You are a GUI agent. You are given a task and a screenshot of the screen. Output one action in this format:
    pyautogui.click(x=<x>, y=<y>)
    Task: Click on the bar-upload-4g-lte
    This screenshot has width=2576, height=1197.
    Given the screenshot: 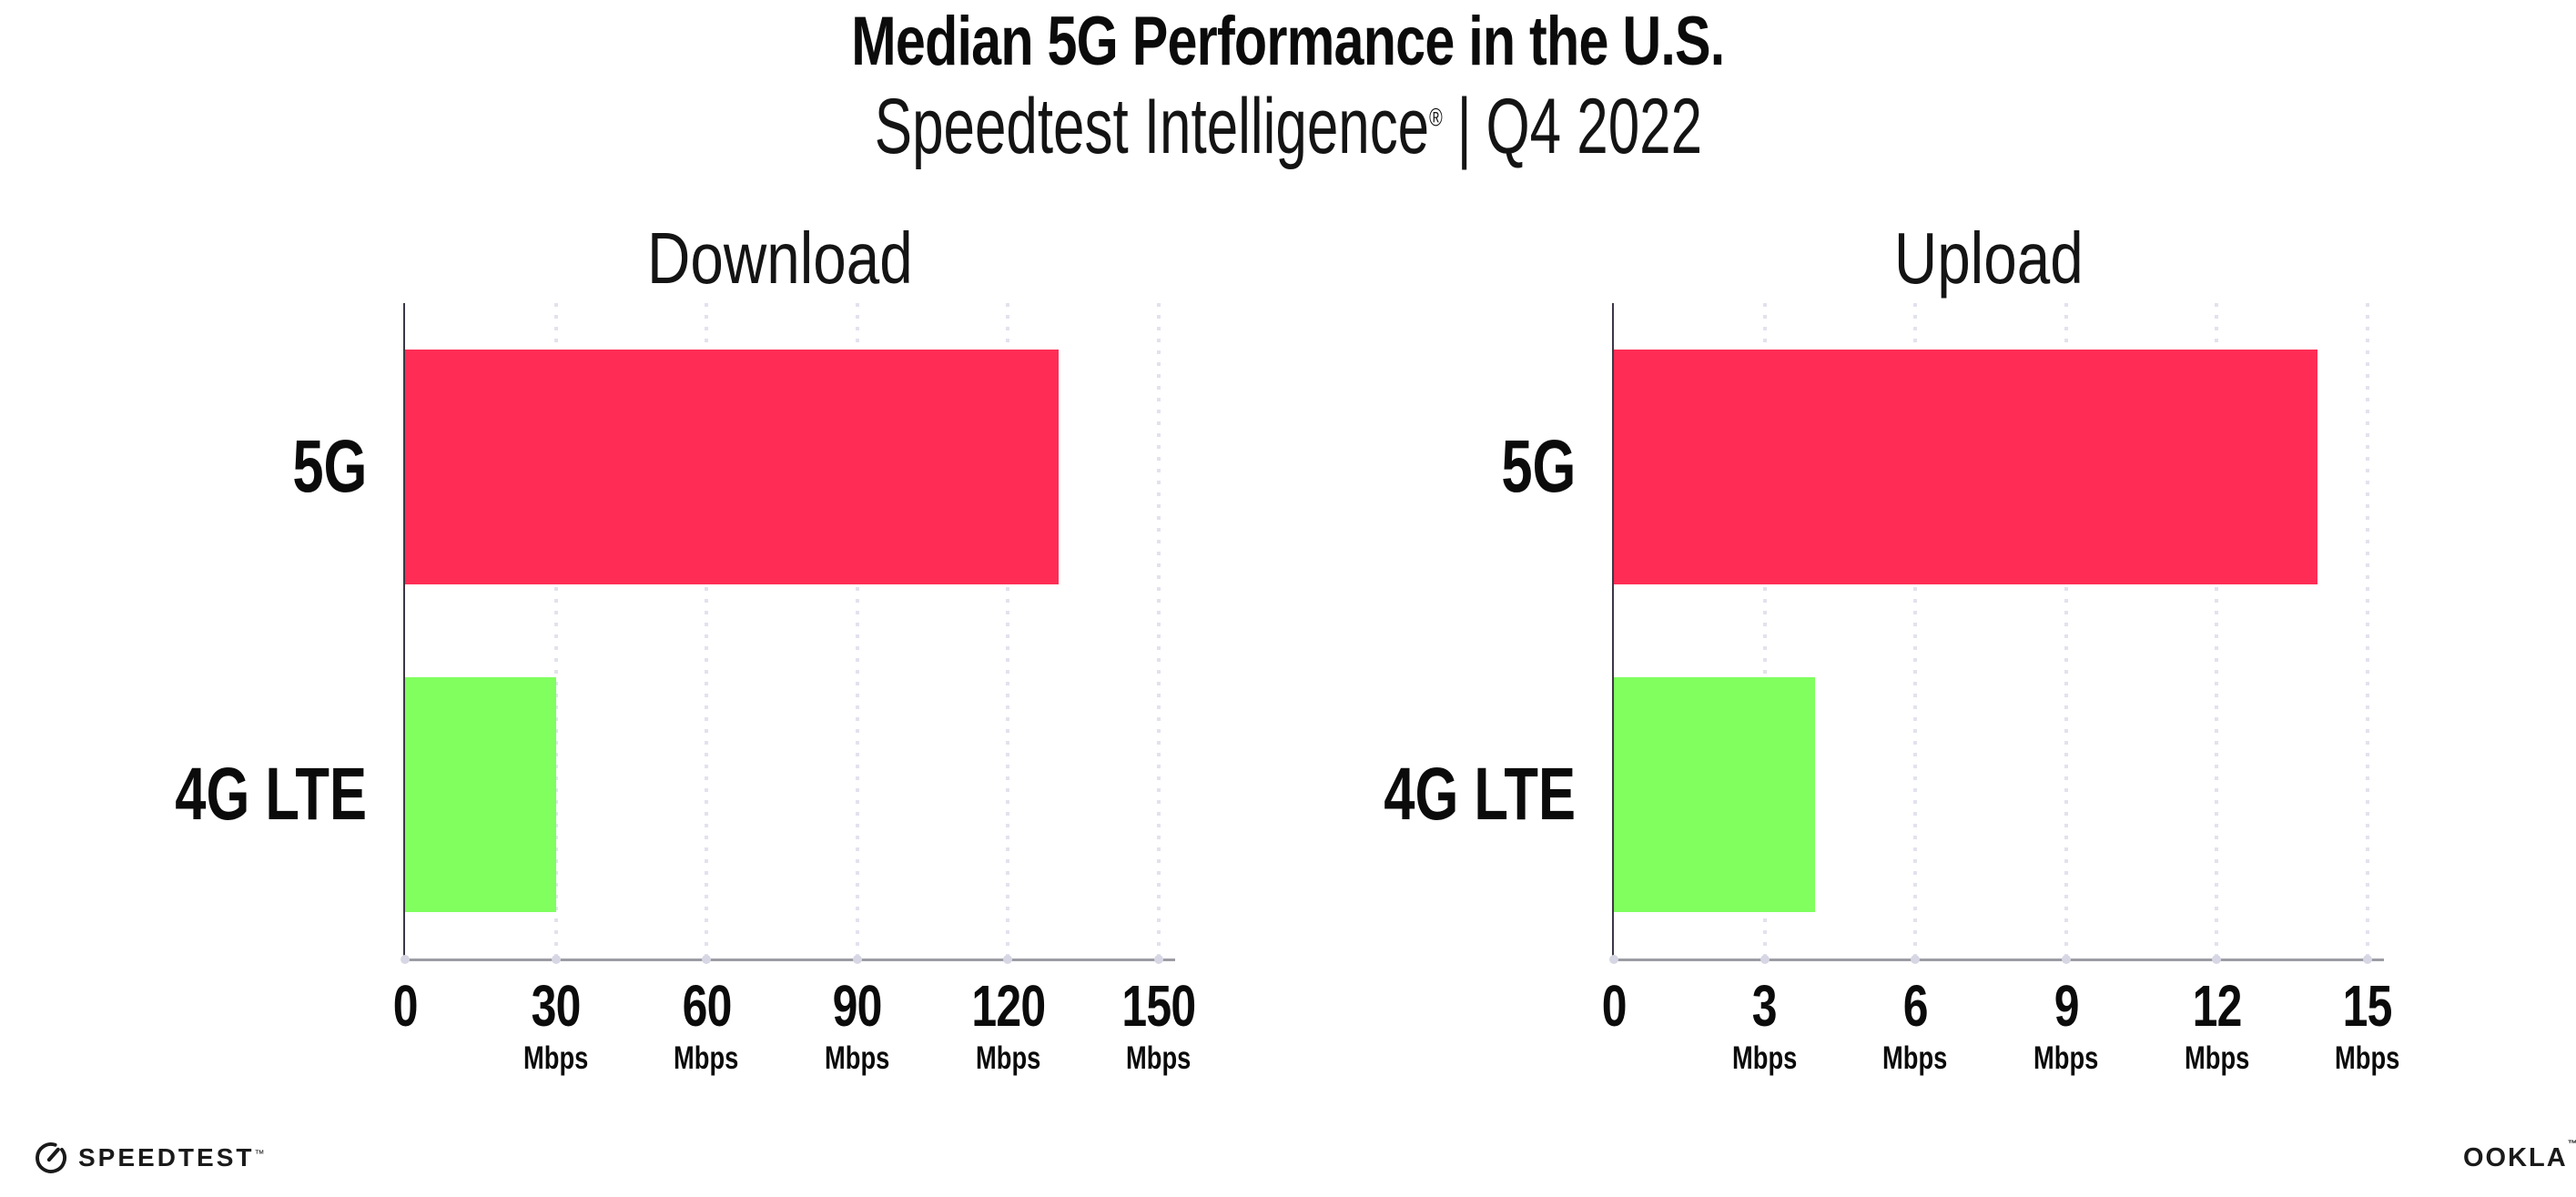 What is the action you would take?
    pyautogui.click(x=1714, y=795)
    